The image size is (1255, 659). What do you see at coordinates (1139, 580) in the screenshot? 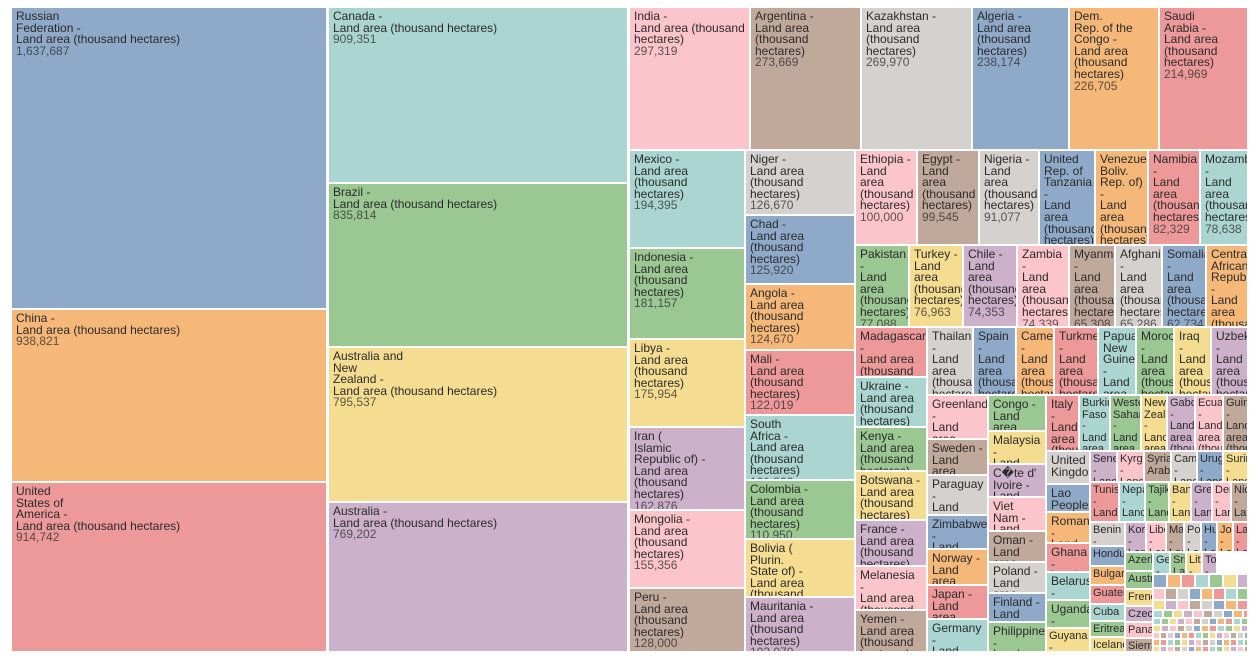
I see `treemap-tile: Austria - Land area (thousand hectares)` at bounding box center [1139, 580].